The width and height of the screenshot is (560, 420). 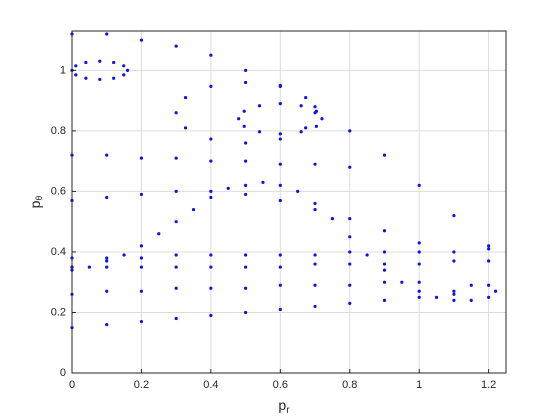 I want to click on y-tick-label: 0.4, so click(x=58, y=252).